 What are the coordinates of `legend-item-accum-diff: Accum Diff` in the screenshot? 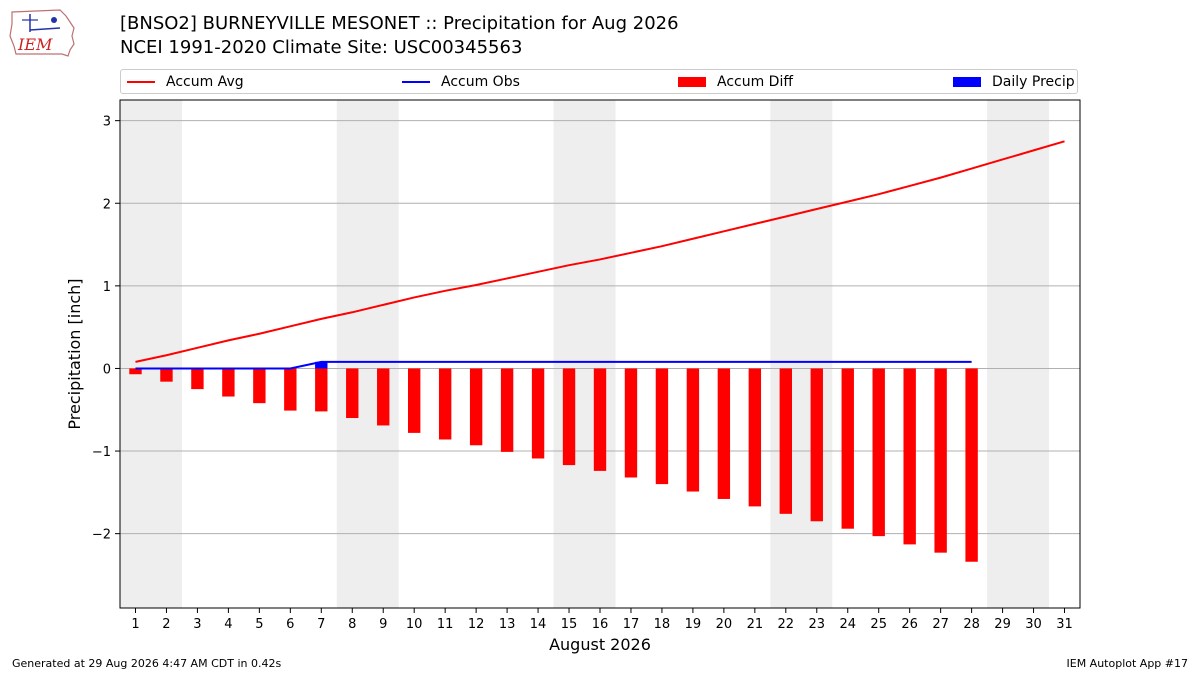 It's located at (735, 82).